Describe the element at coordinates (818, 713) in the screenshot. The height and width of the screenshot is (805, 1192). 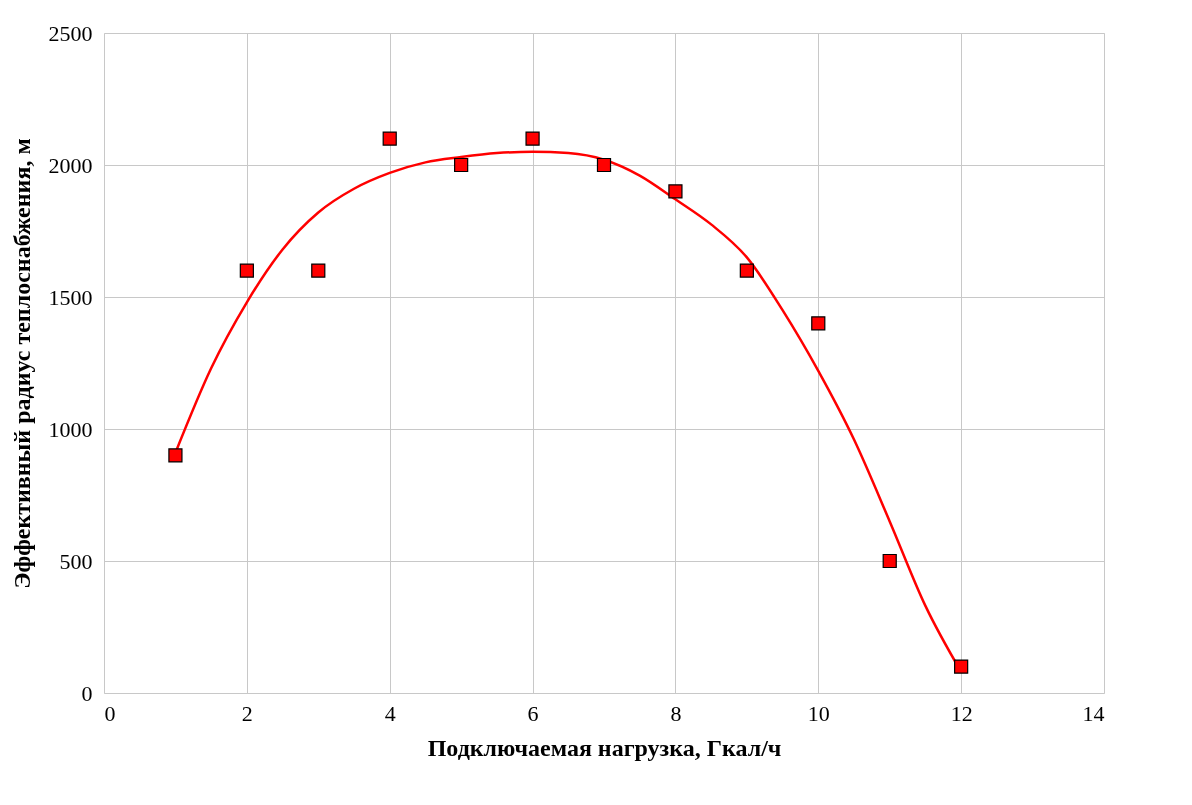
I see `x-tick-label: 10` at that location.